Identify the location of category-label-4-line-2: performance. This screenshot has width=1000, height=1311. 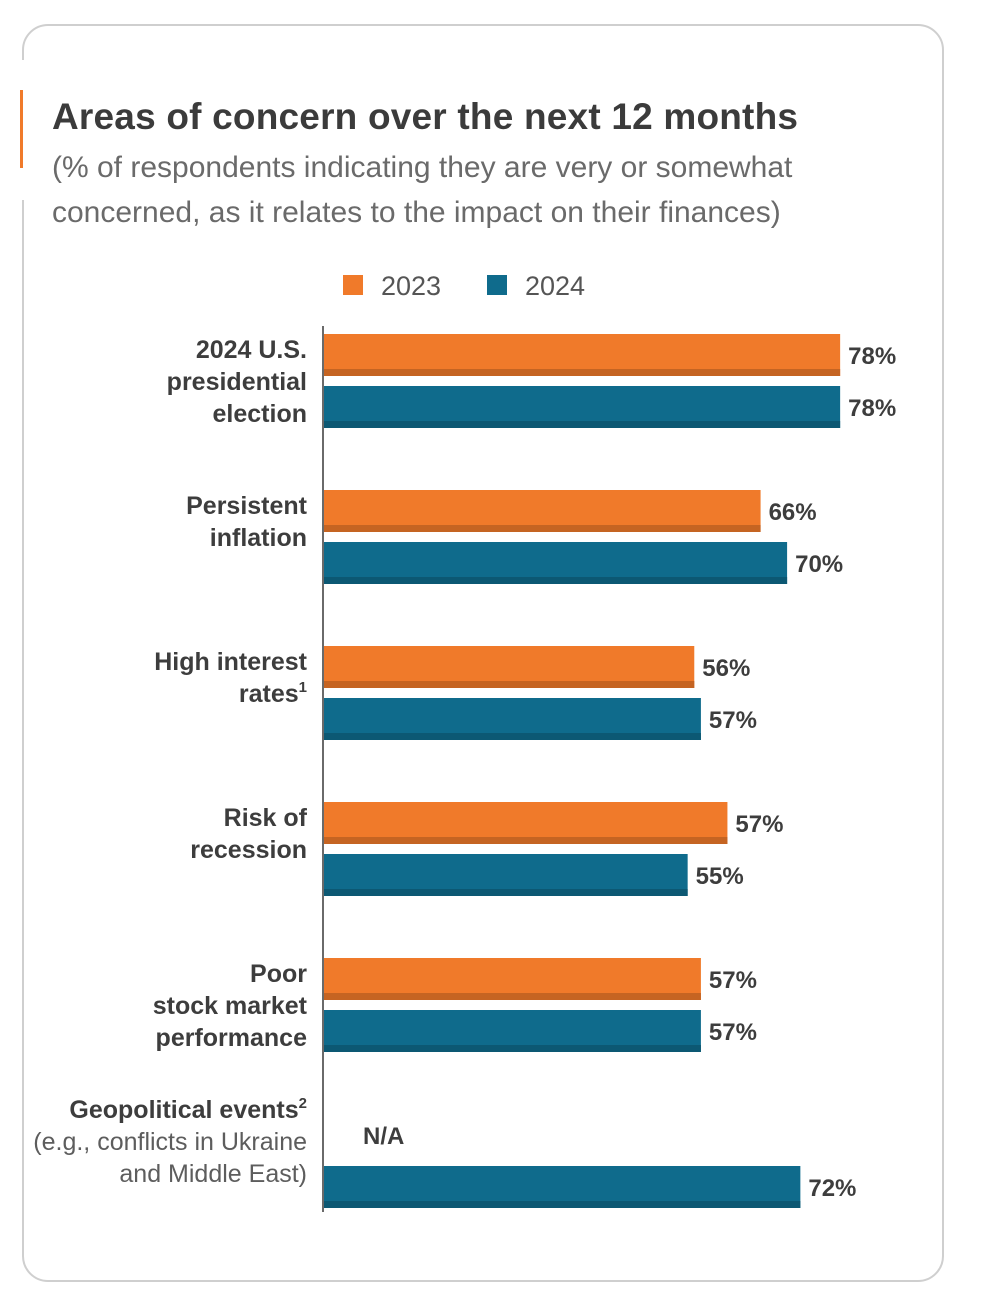
(232, 1038).